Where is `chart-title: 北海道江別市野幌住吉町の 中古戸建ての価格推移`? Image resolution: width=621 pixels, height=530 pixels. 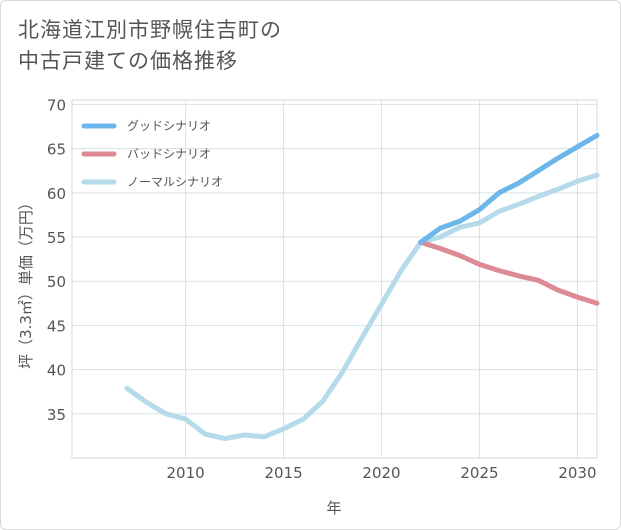 chart-title: 北海道江別市野幌住吉町の 中古戸建ての価格推移 is located at coordinates (150, 46).